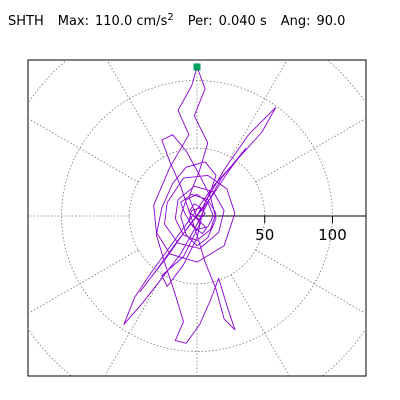 The width and height of the screenshot is (400, 400). I want to click on radial-tick-label-100: 100, so click(332, 235).